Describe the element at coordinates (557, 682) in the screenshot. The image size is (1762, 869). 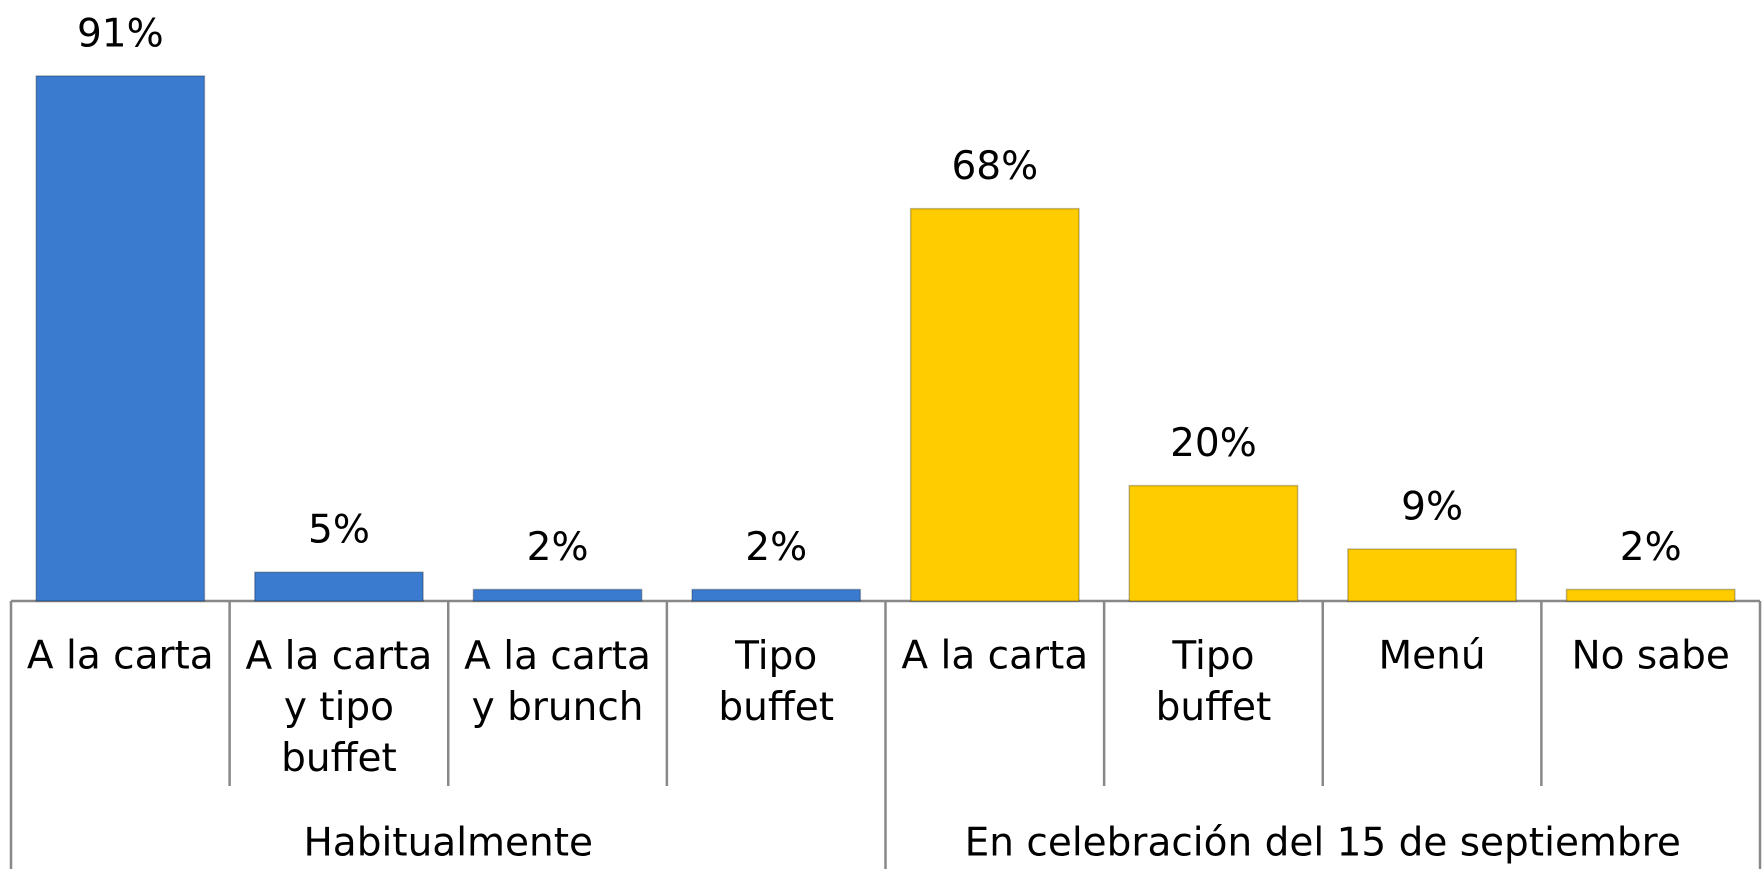
I see `x-tick-label: A la carta y brunch` at that location.